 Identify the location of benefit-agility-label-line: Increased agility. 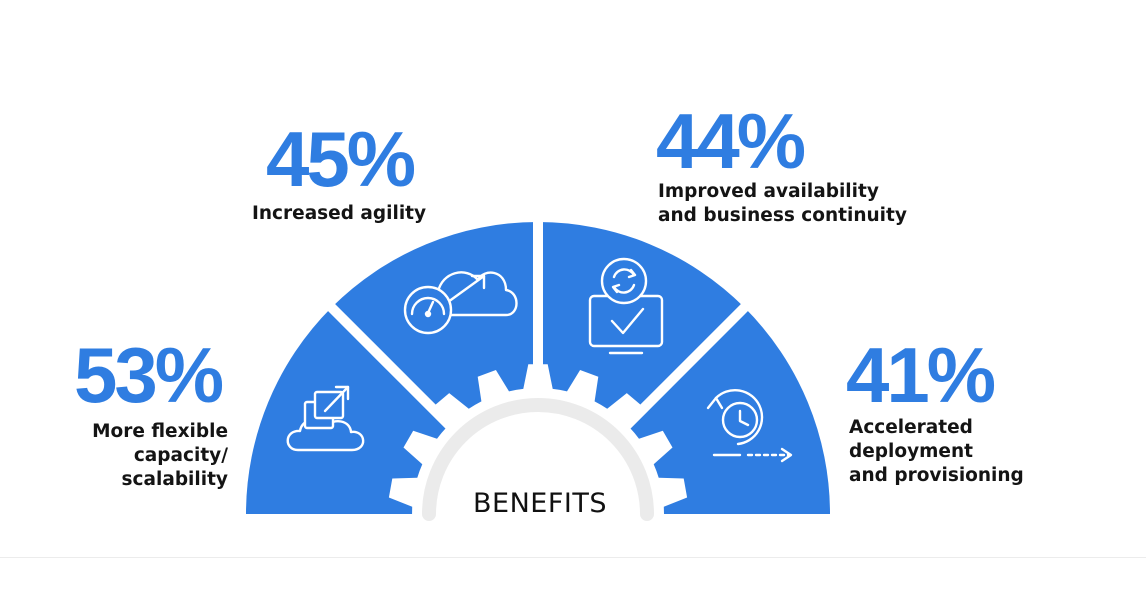
(339, 213).